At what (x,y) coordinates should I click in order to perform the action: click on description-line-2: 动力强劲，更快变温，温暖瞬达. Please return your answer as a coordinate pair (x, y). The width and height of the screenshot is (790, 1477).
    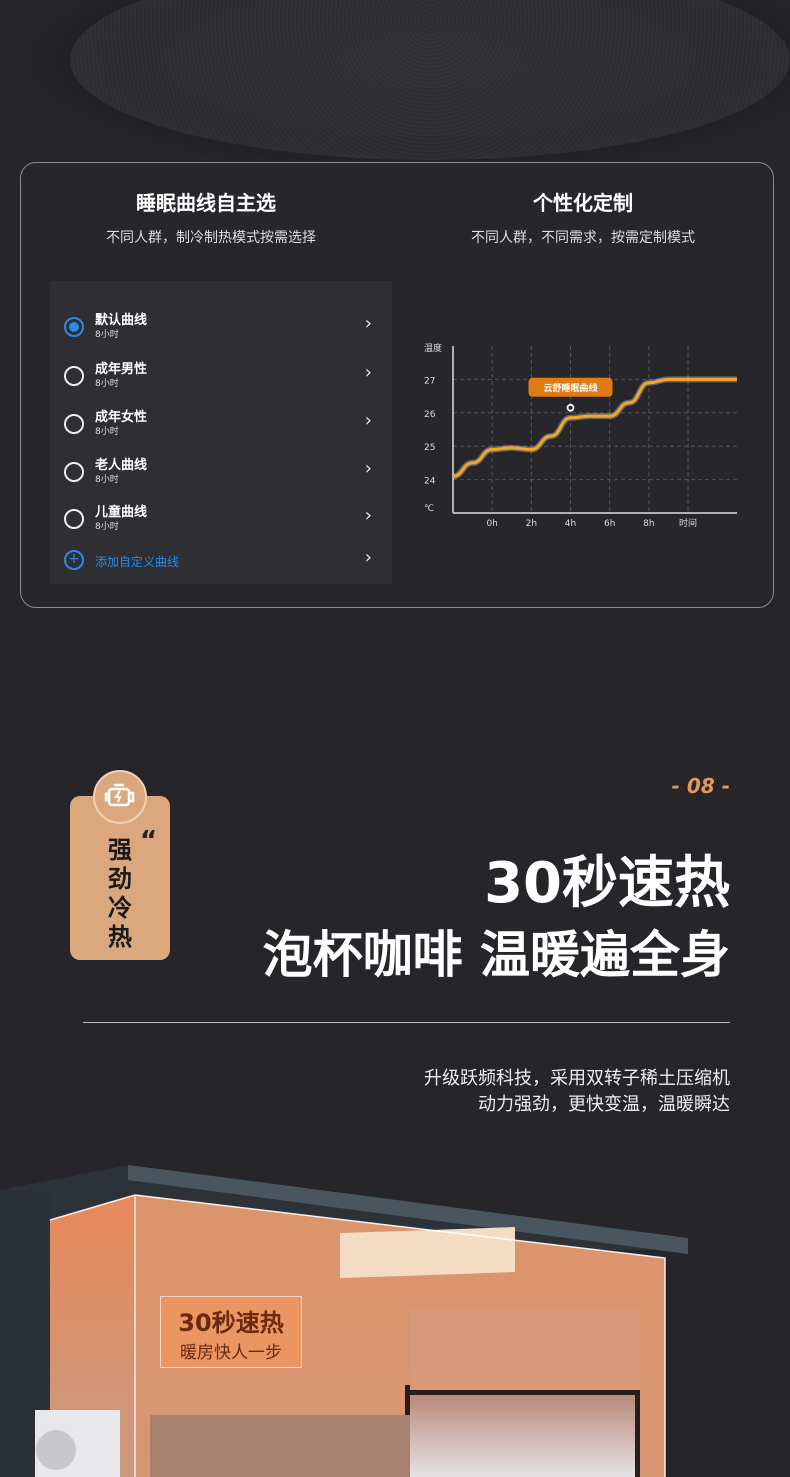
    Looking at the image, I should click on (604, 1104).